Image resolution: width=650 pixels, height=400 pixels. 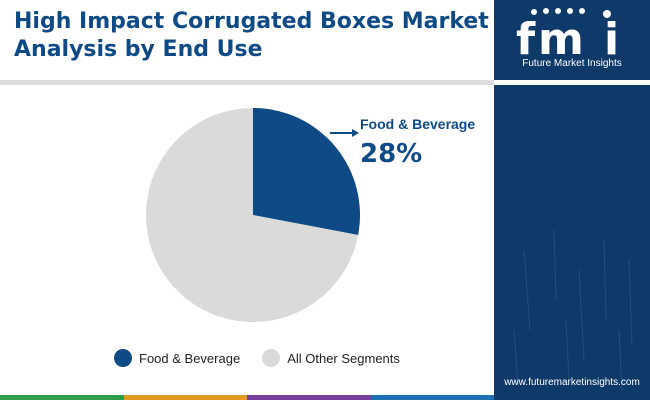 I want to click on fmi-logo: f m i Future Market Insights, so click(x=572, y=38).